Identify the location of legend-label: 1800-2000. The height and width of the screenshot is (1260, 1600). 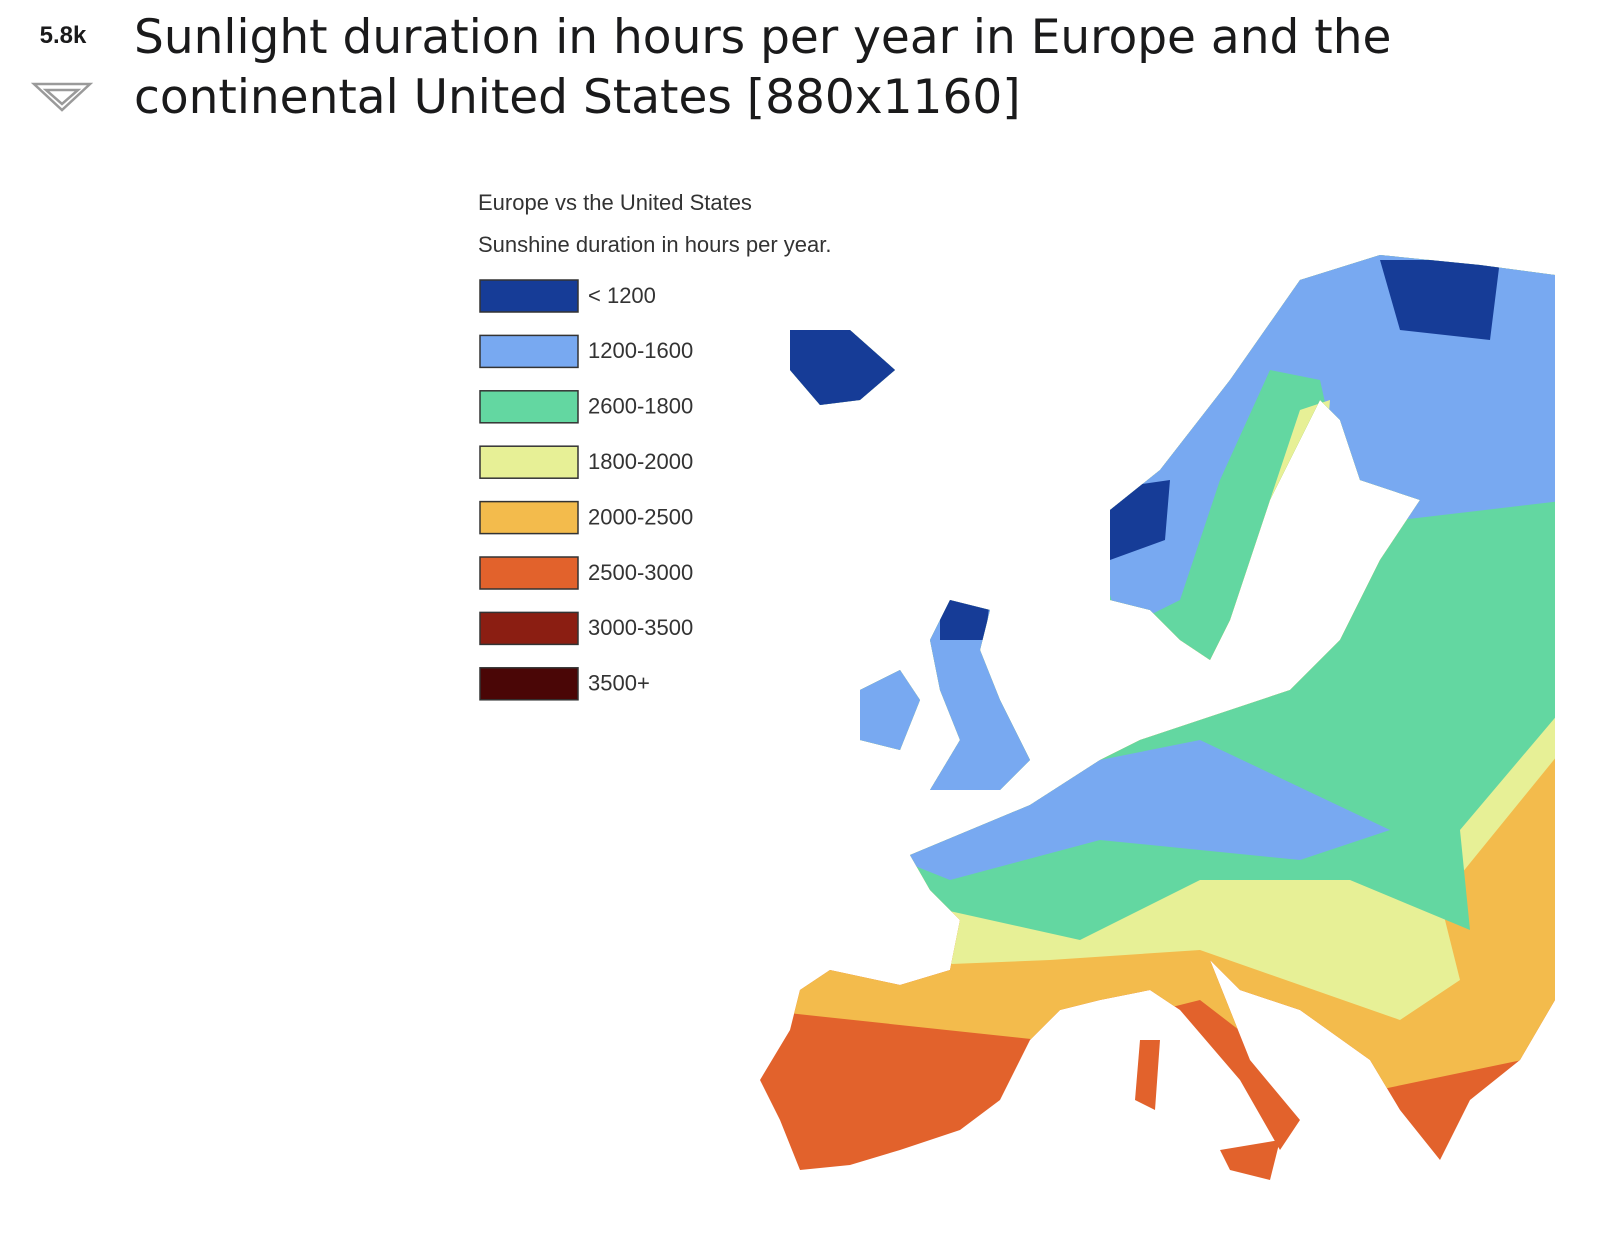
(640, 461).